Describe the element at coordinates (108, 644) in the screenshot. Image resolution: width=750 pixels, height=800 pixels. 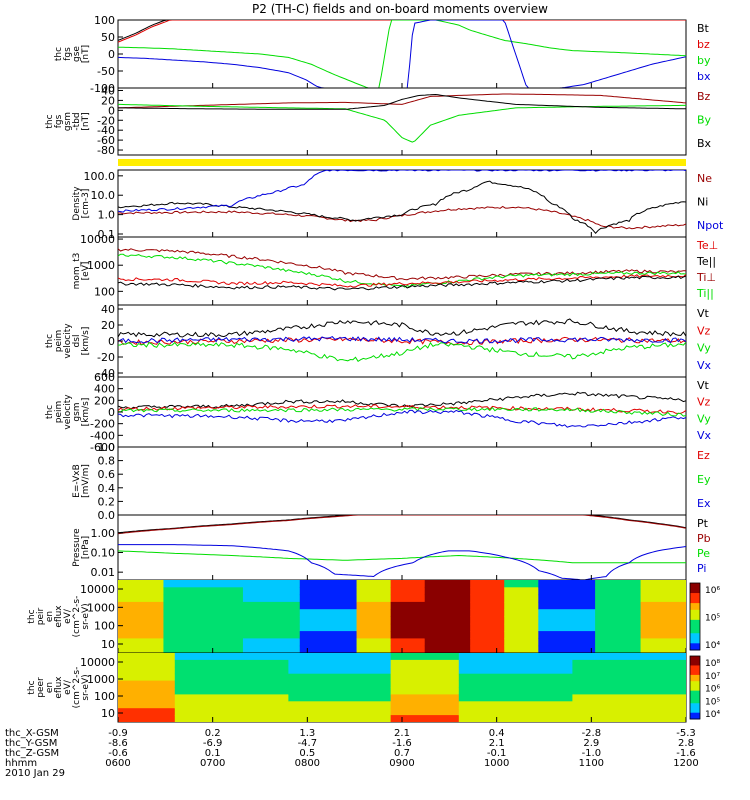
I see `y-tick-label: 10` at that location.